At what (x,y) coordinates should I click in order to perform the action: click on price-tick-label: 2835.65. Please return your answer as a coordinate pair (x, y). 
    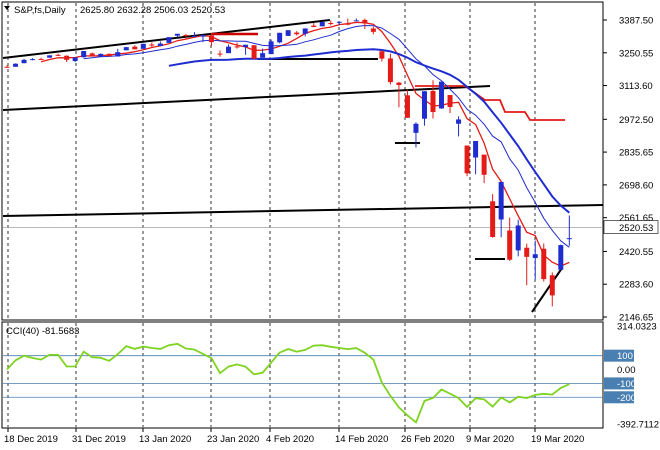
    Looking at the image, I should click on (636, 153).